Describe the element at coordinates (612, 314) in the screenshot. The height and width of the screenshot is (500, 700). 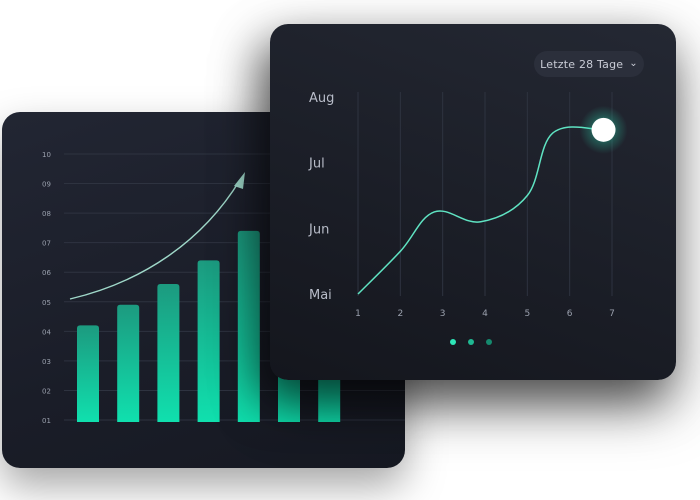
I see `line-x-tick-label: 7` at that location.